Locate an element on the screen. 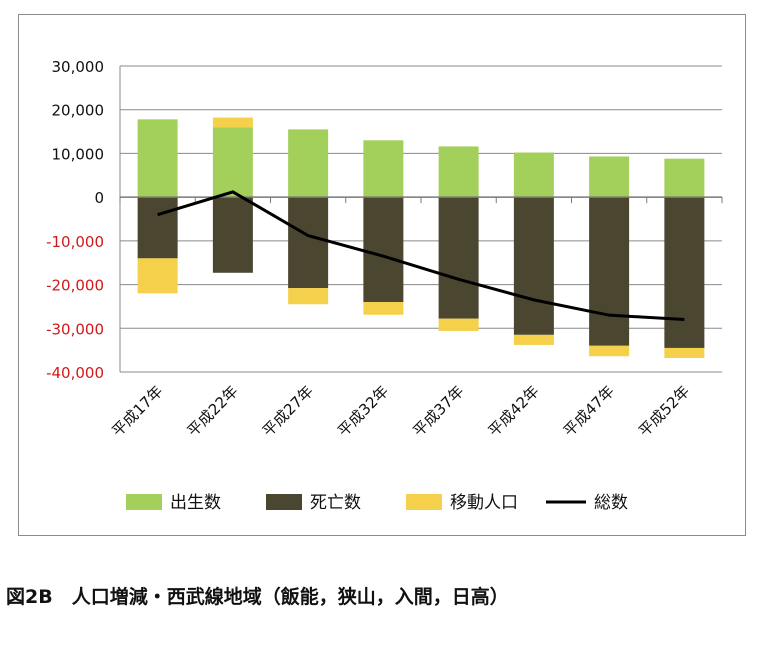 The image size is (768, 655). y-tick-label: -20,000 is located at coordinates (75, 286).